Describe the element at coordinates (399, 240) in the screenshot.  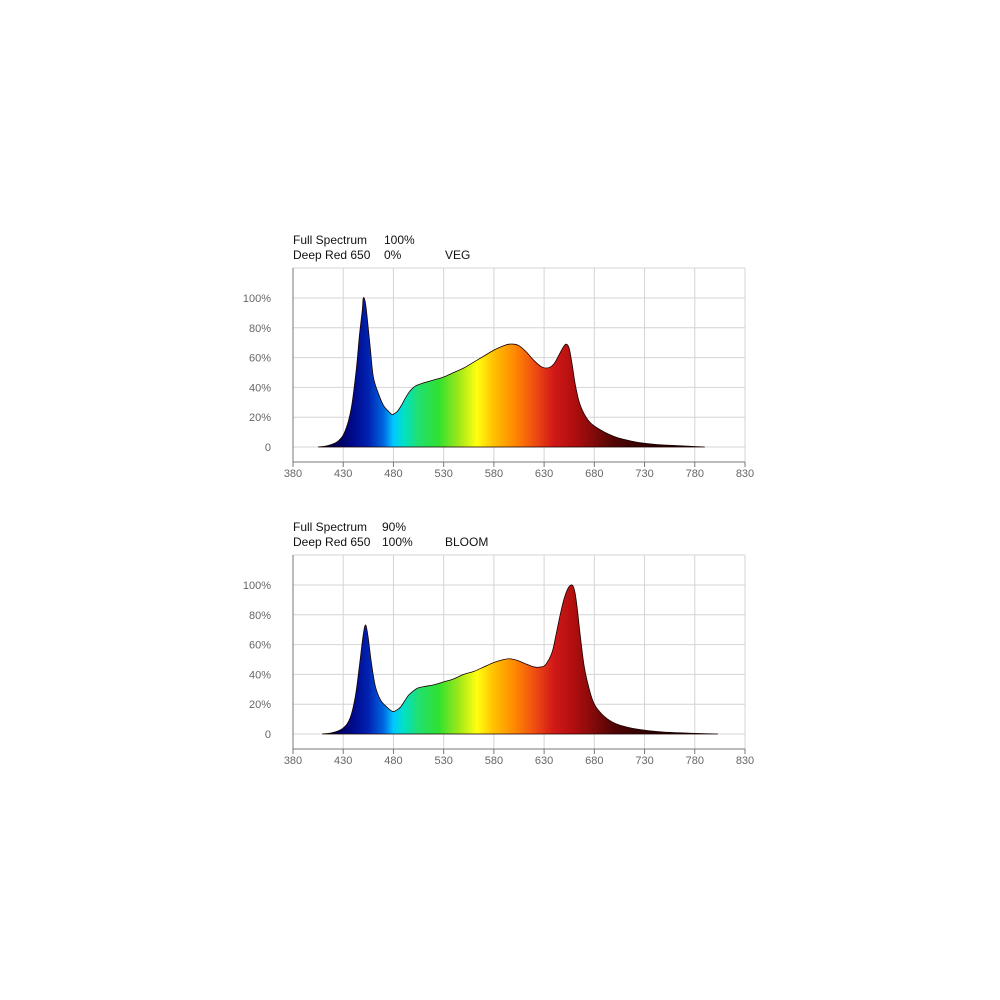
I see `full-spectrum-value: 100%` at that location.